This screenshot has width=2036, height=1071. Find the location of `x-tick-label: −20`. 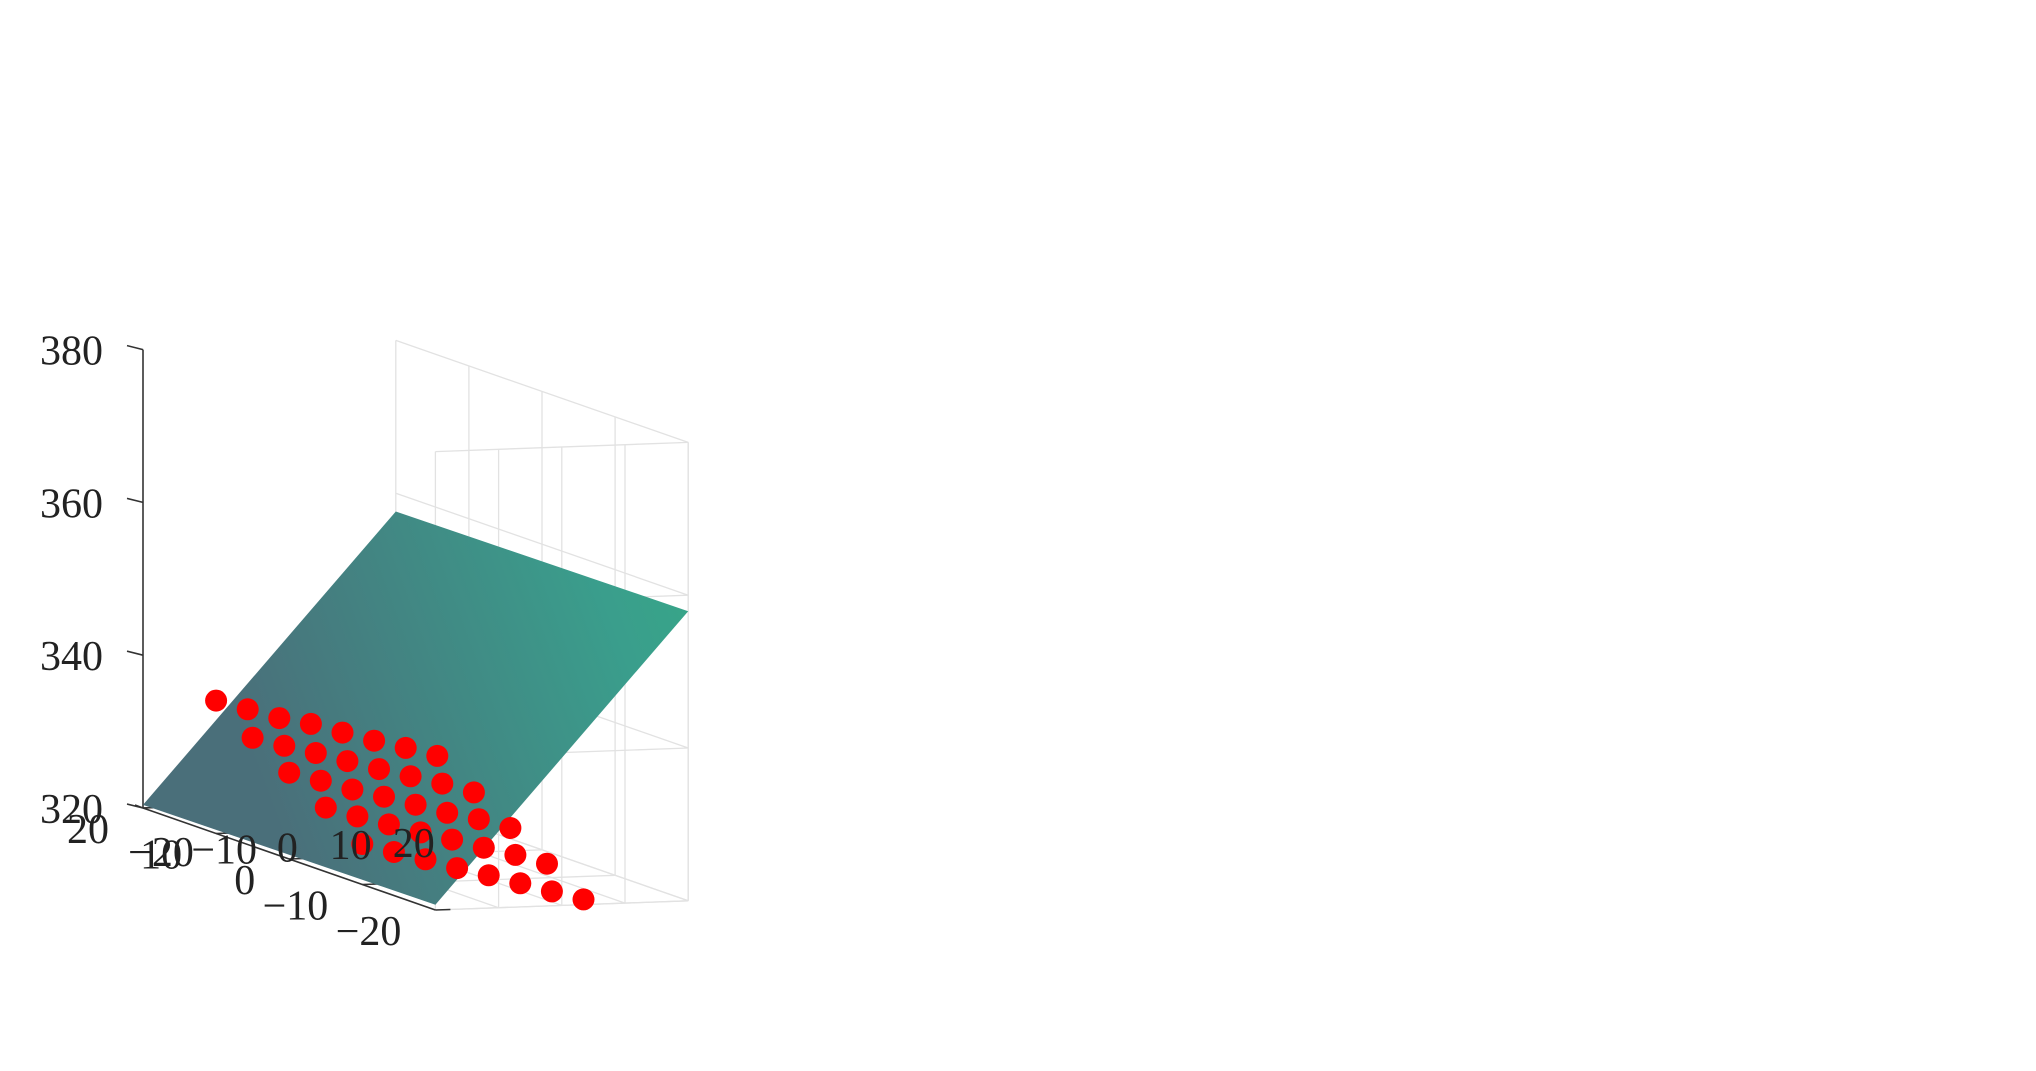

x-tick-label: −20 is located at coordinates (161, 853).